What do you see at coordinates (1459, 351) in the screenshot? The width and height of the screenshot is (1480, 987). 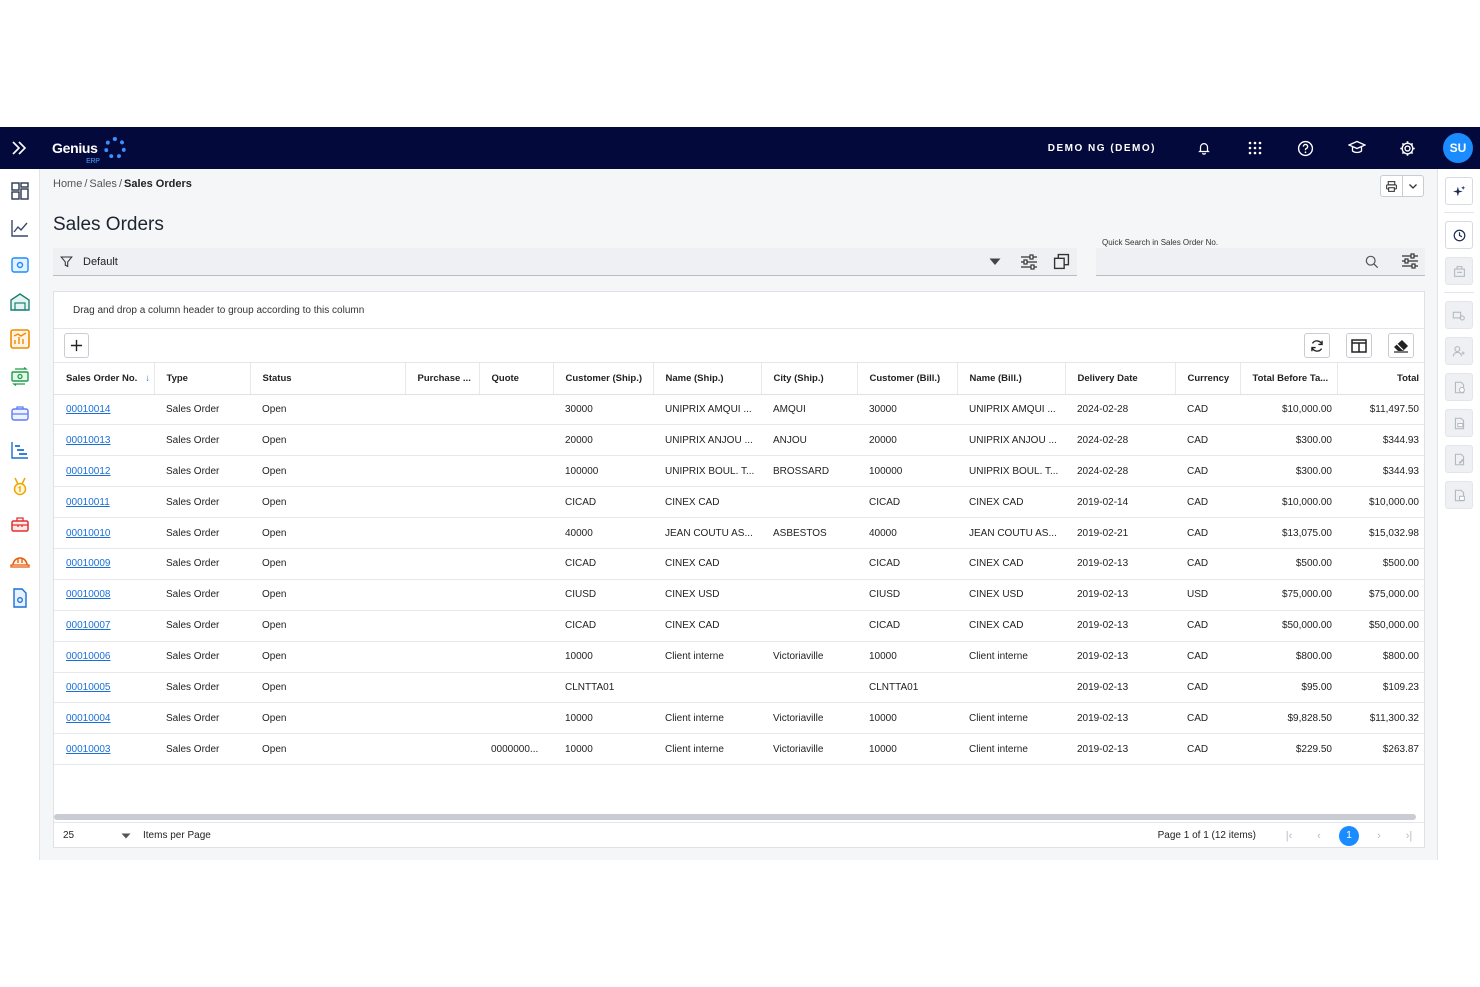 I see `customer-action-button` at bounding box center [1459, 351].